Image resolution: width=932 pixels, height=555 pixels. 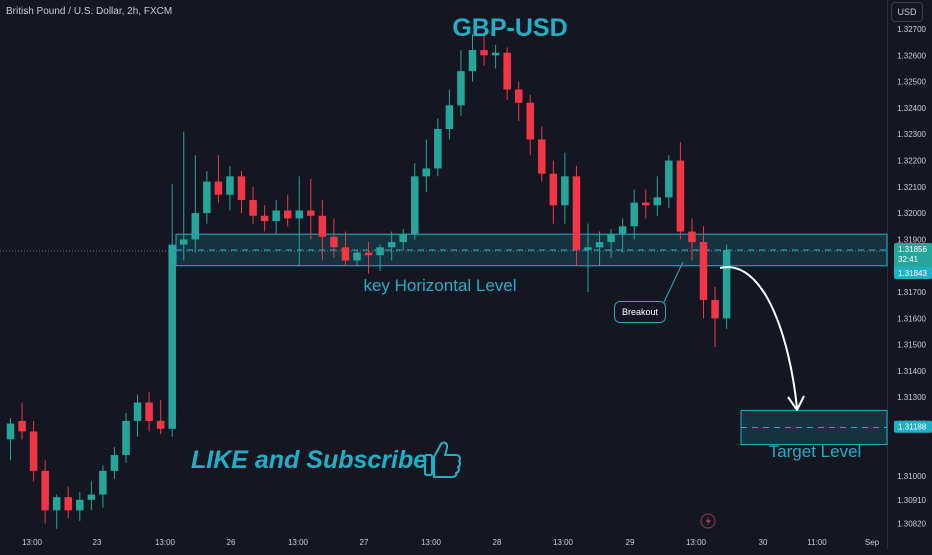 I want to click on icons-layer, so click(x=570, y=485).